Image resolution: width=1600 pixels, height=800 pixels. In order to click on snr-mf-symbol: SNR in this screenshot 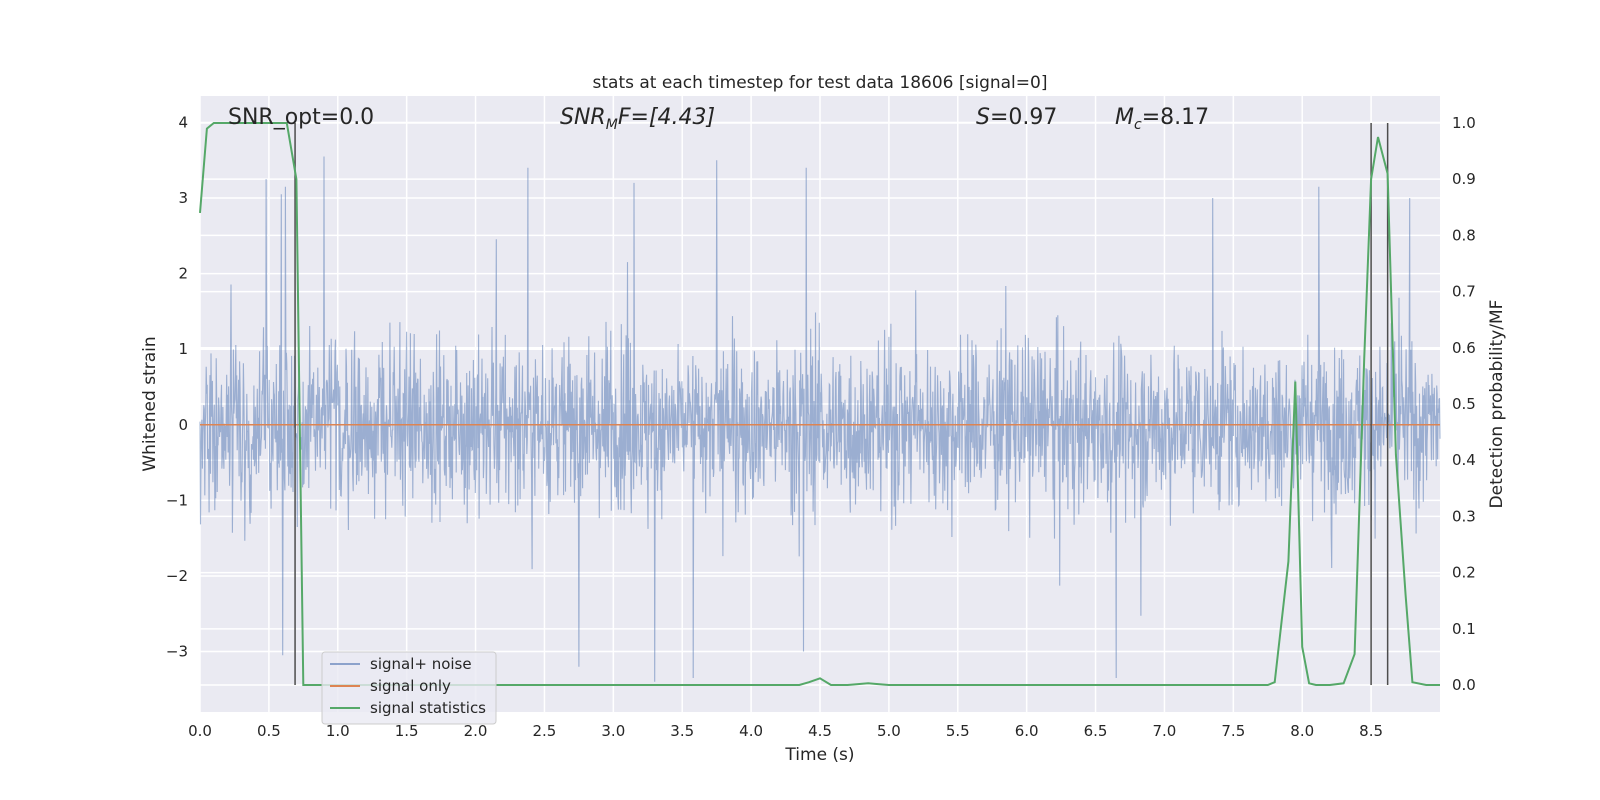, I will do `click(583, 117)`.